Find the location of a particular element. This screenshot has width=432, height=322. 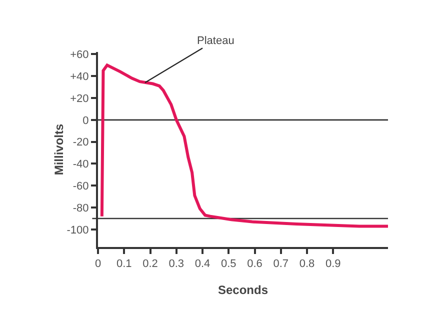

y-axis-title: Millivolts is located at coordinates (59, 150).